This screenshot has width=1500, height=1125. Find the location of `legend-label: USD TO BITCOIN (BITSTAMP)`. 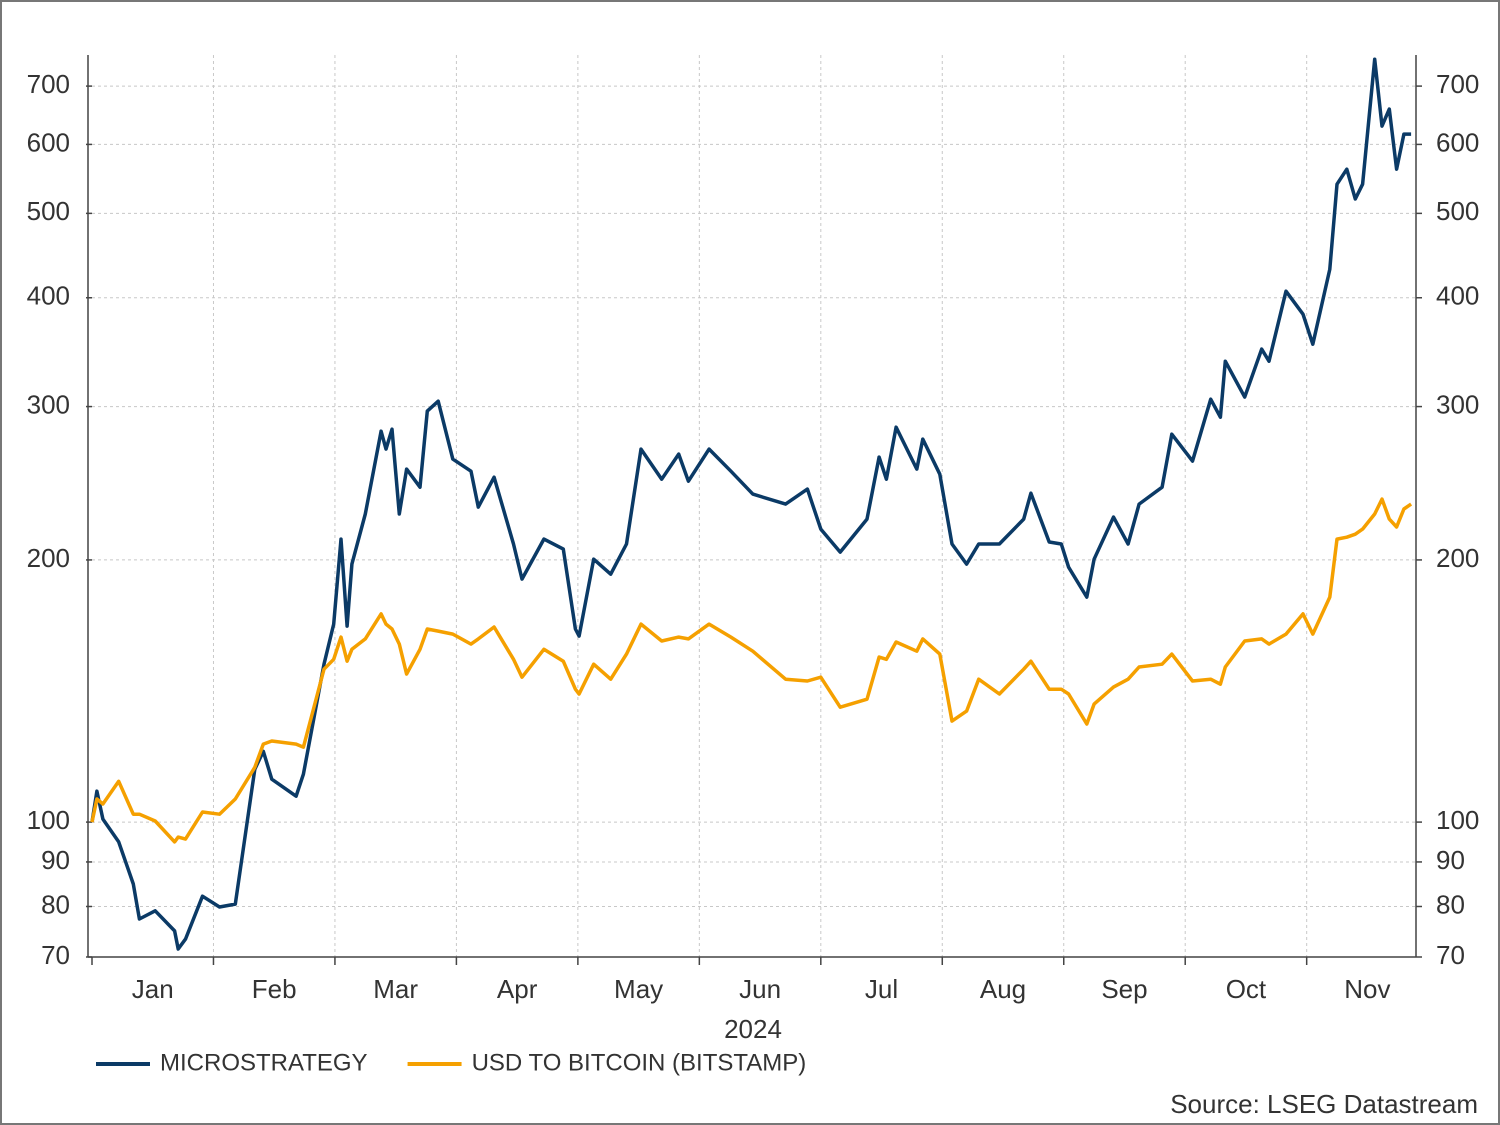

legend-label: USD TO BITCOIN (BITSTAMP) is located at coordinates (639, 1062).